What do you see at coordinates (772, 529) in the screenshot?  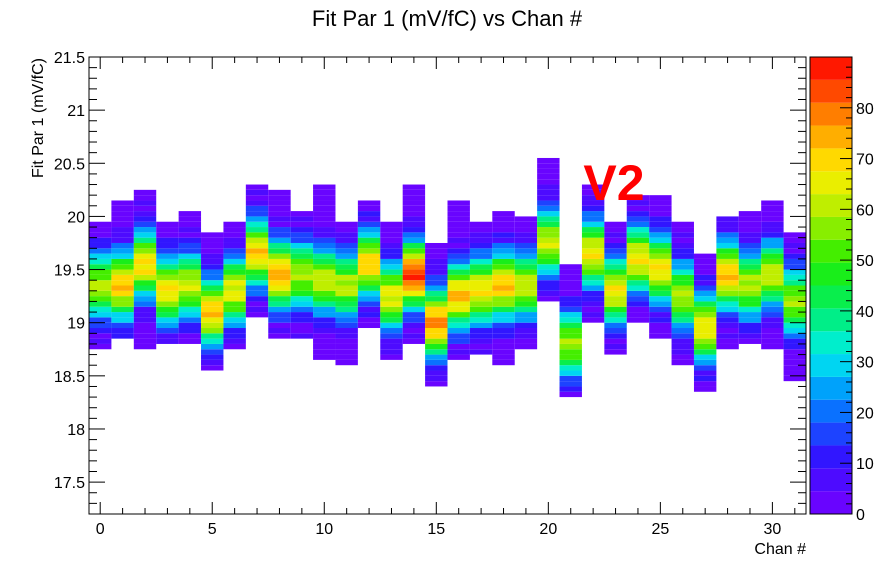 I see `x-tick-label: 30` at bounding box center [772, 529].